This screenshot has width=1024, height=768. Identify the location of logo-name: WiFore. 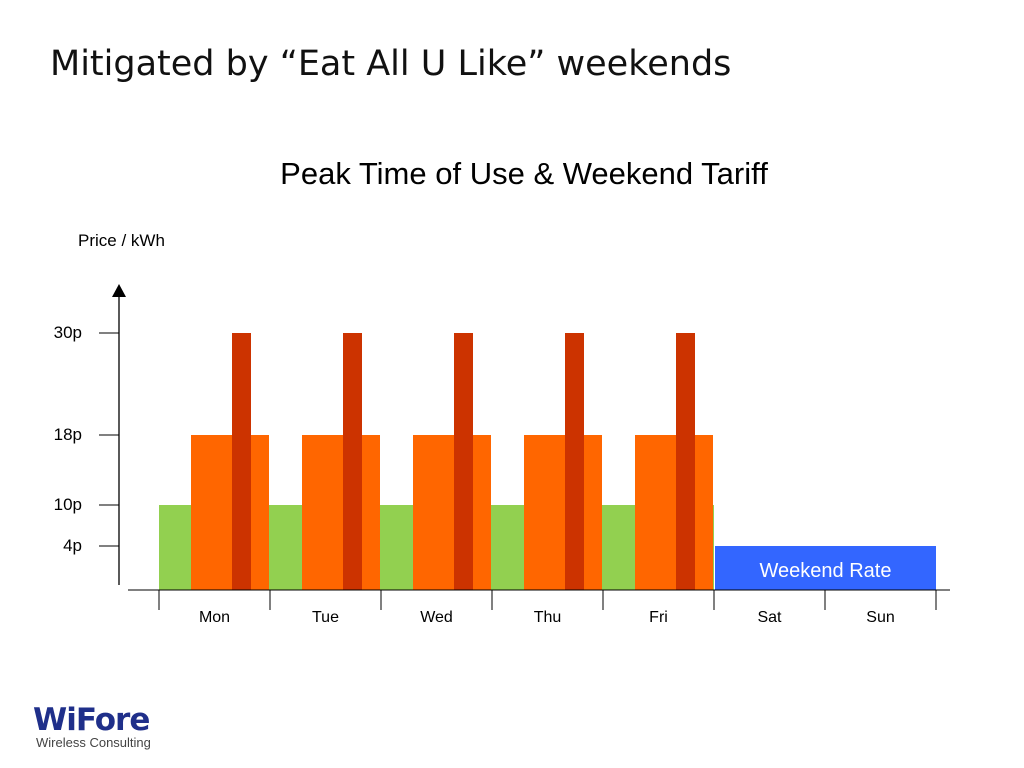
(91, 720).